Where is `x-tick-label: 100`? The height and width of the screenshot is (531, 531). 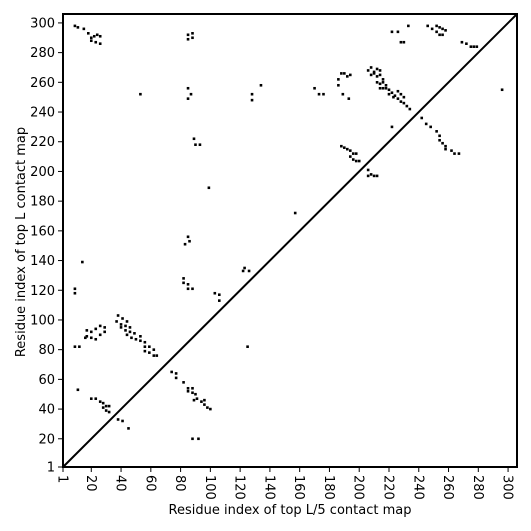
x-tick-label: 100 is located at coordinates (209, 487).